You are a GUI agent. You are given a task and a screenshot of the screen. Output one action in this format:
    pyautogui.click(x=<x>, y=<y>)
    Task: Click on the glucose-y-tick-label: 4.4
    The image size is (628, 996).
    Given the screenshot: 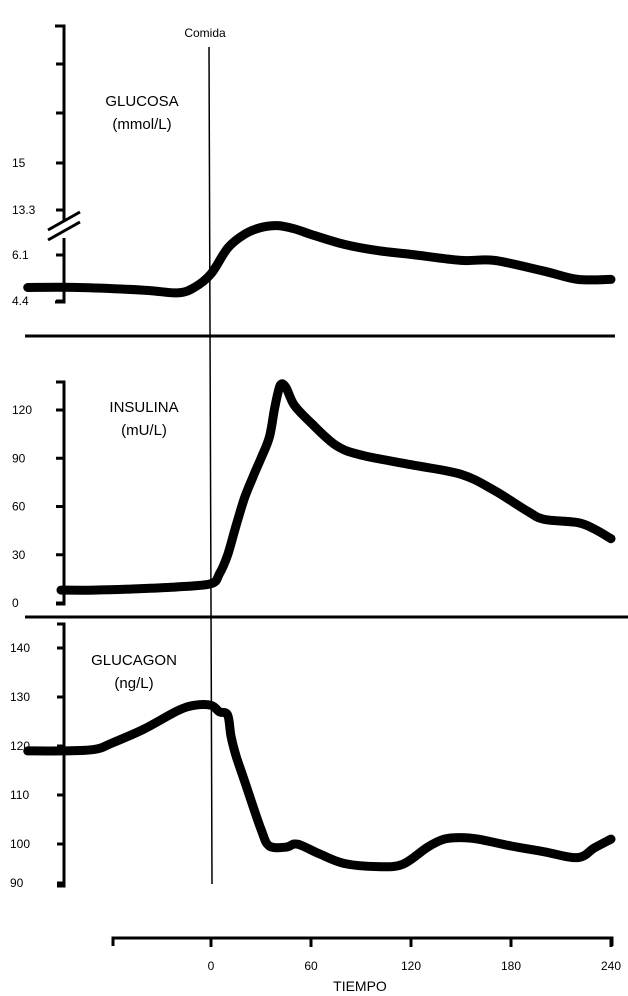 What is the action you would take?
    pyautogui.click(x=20, y=301)
    